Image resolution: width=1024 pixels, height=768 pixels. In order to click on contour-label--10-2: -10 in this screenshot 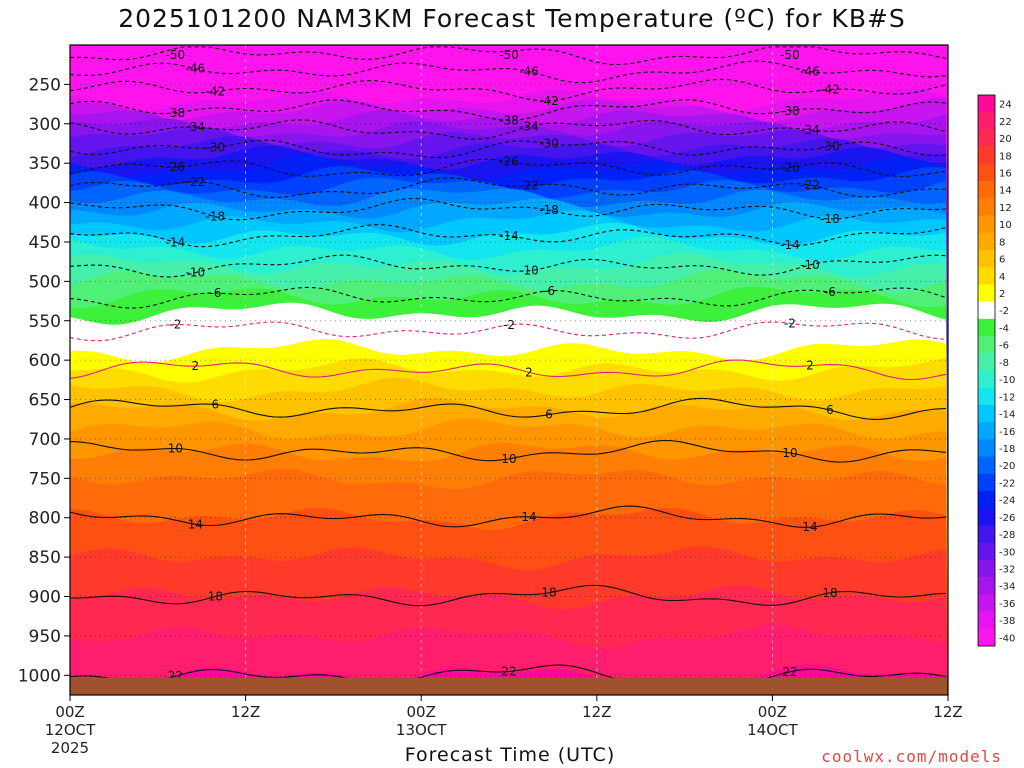, I will do `click(810, 265)`.